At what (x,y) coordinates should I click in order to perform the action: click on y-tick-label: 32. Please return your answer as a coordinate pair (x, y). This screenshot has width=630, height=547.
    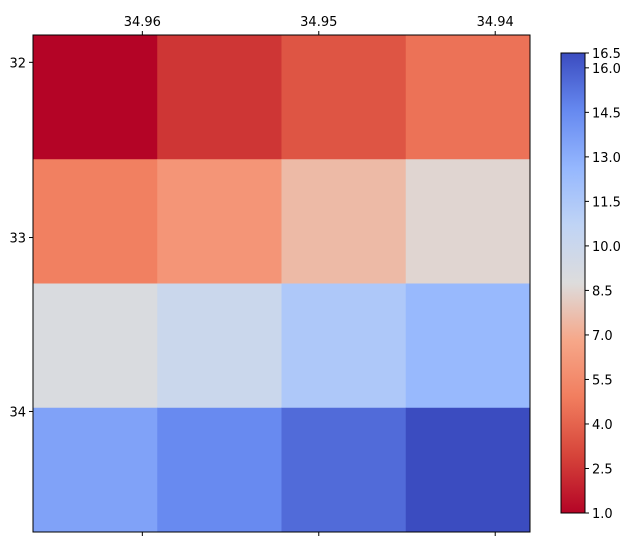
    Looking at the image, I should click on (17, 63).